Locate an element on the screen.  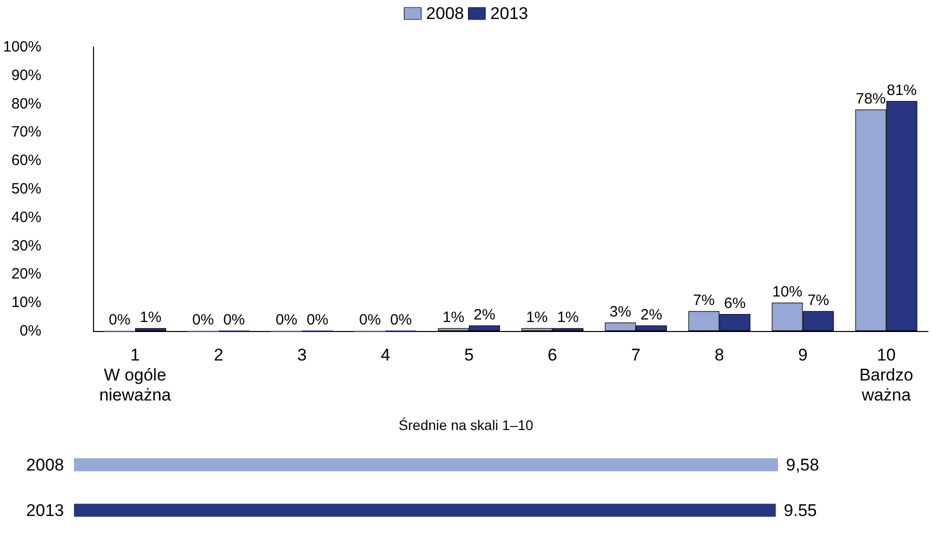
y-tick-label: 20% is located at coordinates (26, 274).